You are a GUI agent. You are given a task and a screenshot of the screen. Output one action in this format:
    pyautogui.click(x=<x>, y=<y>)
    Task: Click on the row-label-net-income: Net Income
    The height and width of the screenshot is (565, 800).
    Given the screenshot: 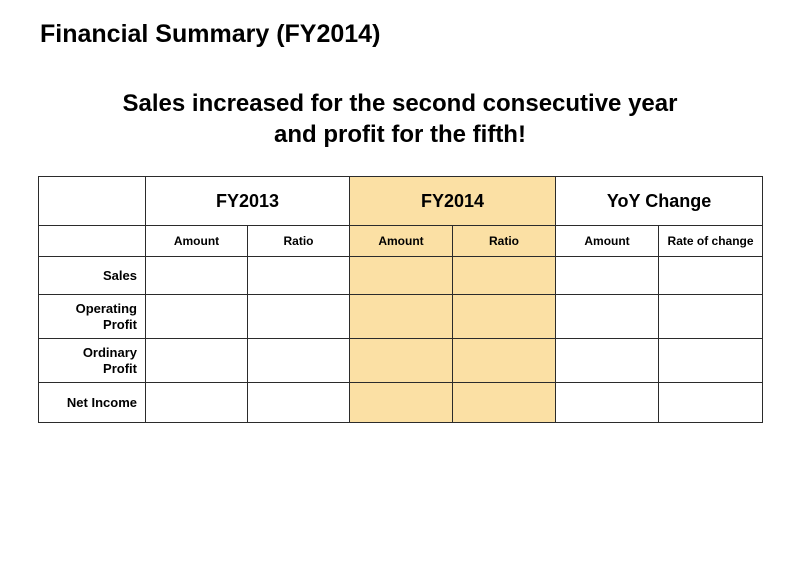 What is the action you would take?
    pyautogui.click(x=92, y=402)
    